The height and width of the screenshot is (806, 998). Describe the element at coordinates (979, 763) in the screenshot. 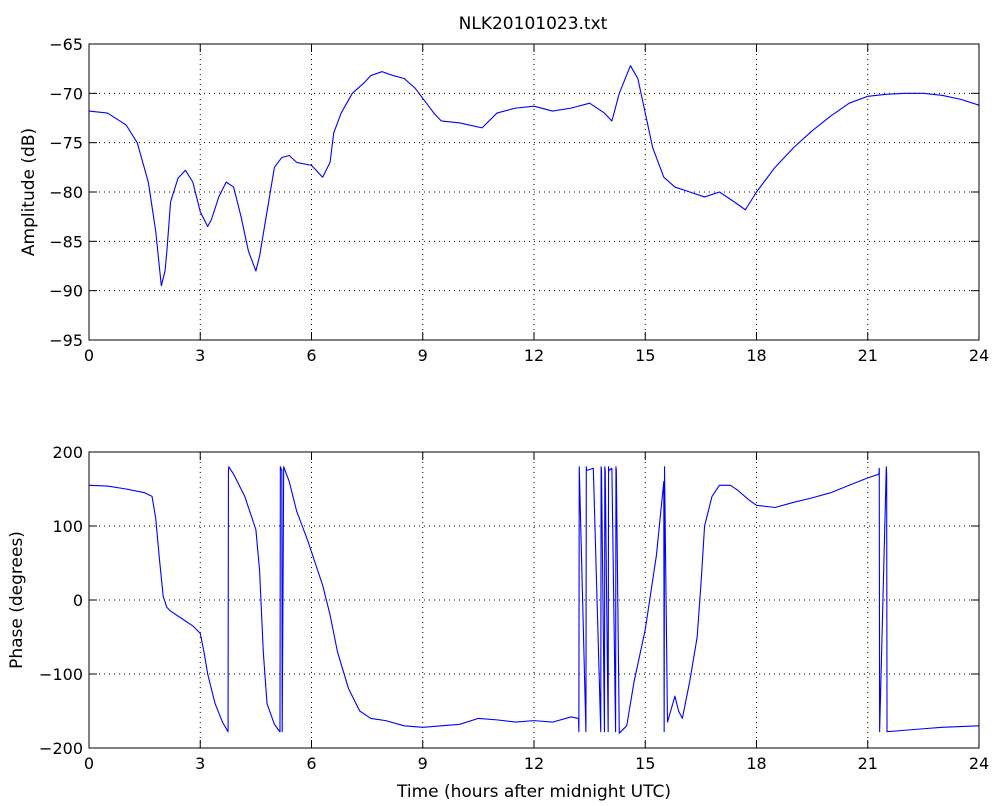

I see `phase-xtick-label: 24` at that location.